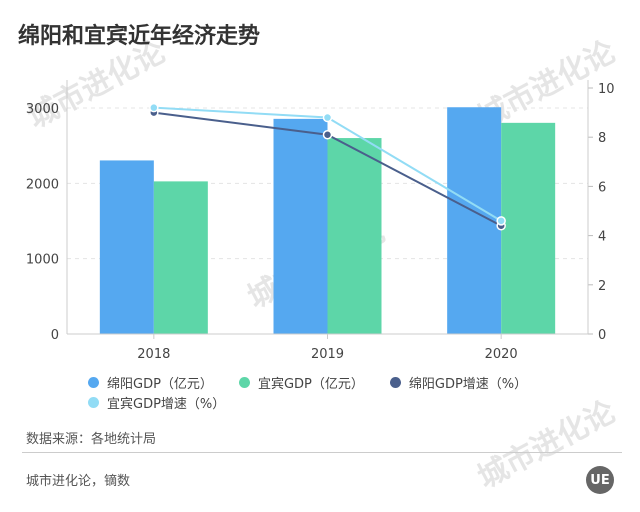 The height and width of the screenshot is (512, 640). Describe the element at coordinates (322, 452) in the screenshot. I see `divider` at that location.